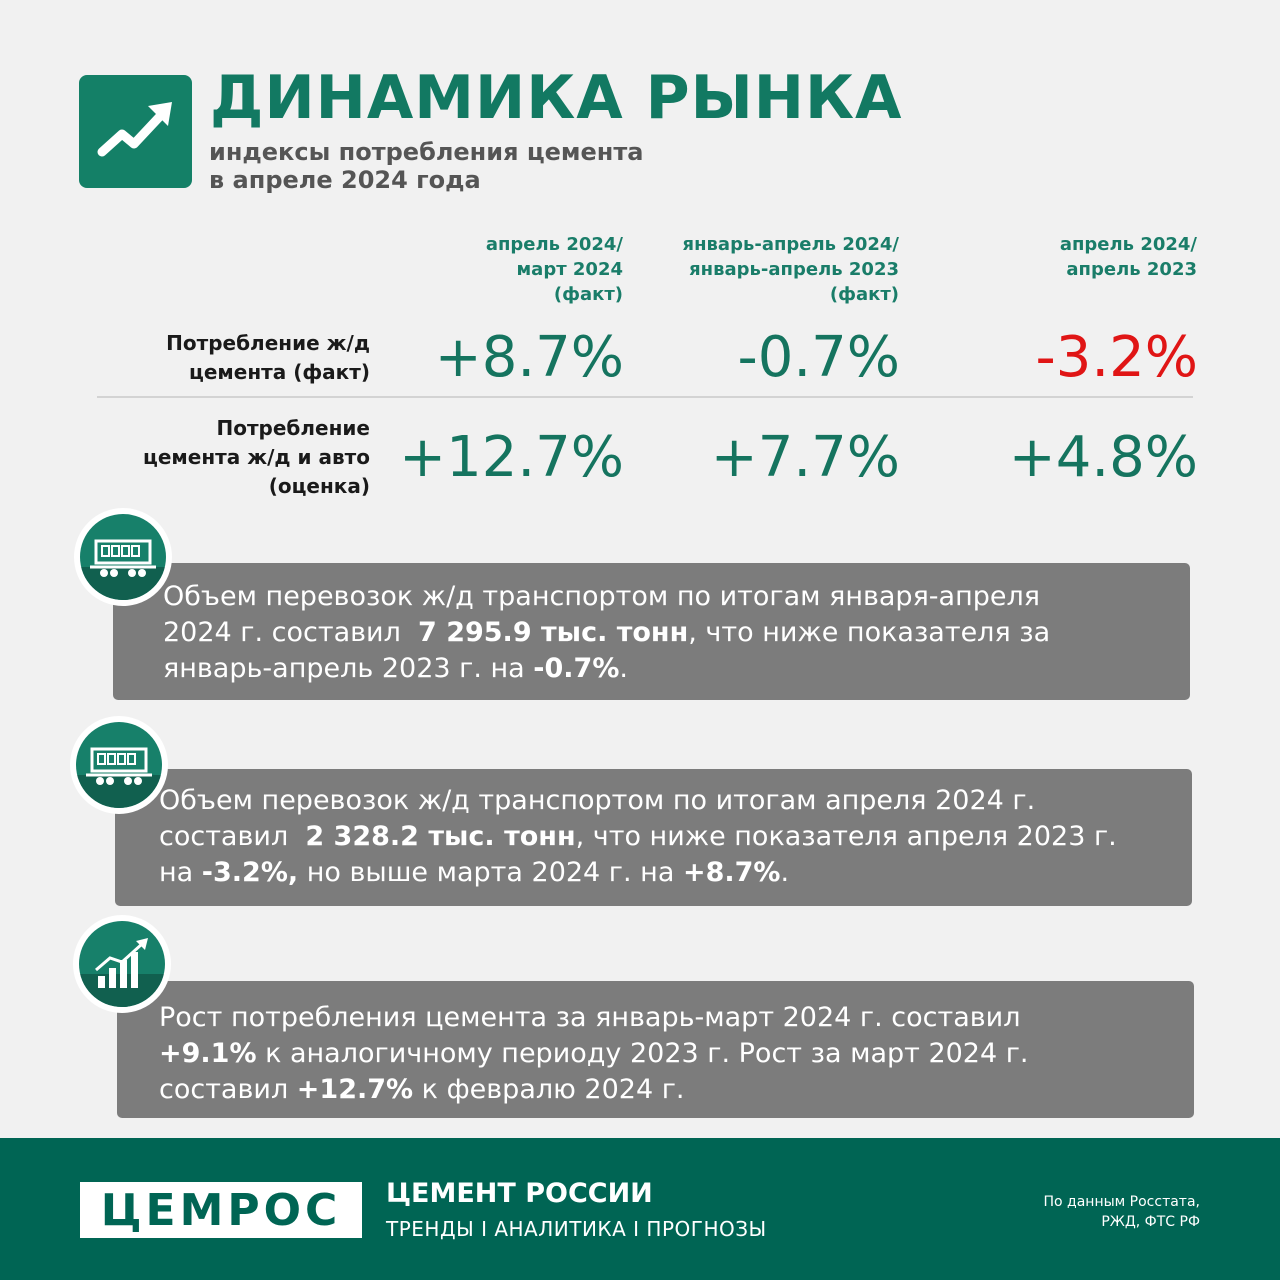  Describe the element at coordinates (805, 457) in the screenshot. I see `value-cell: +7.7%` at that location.